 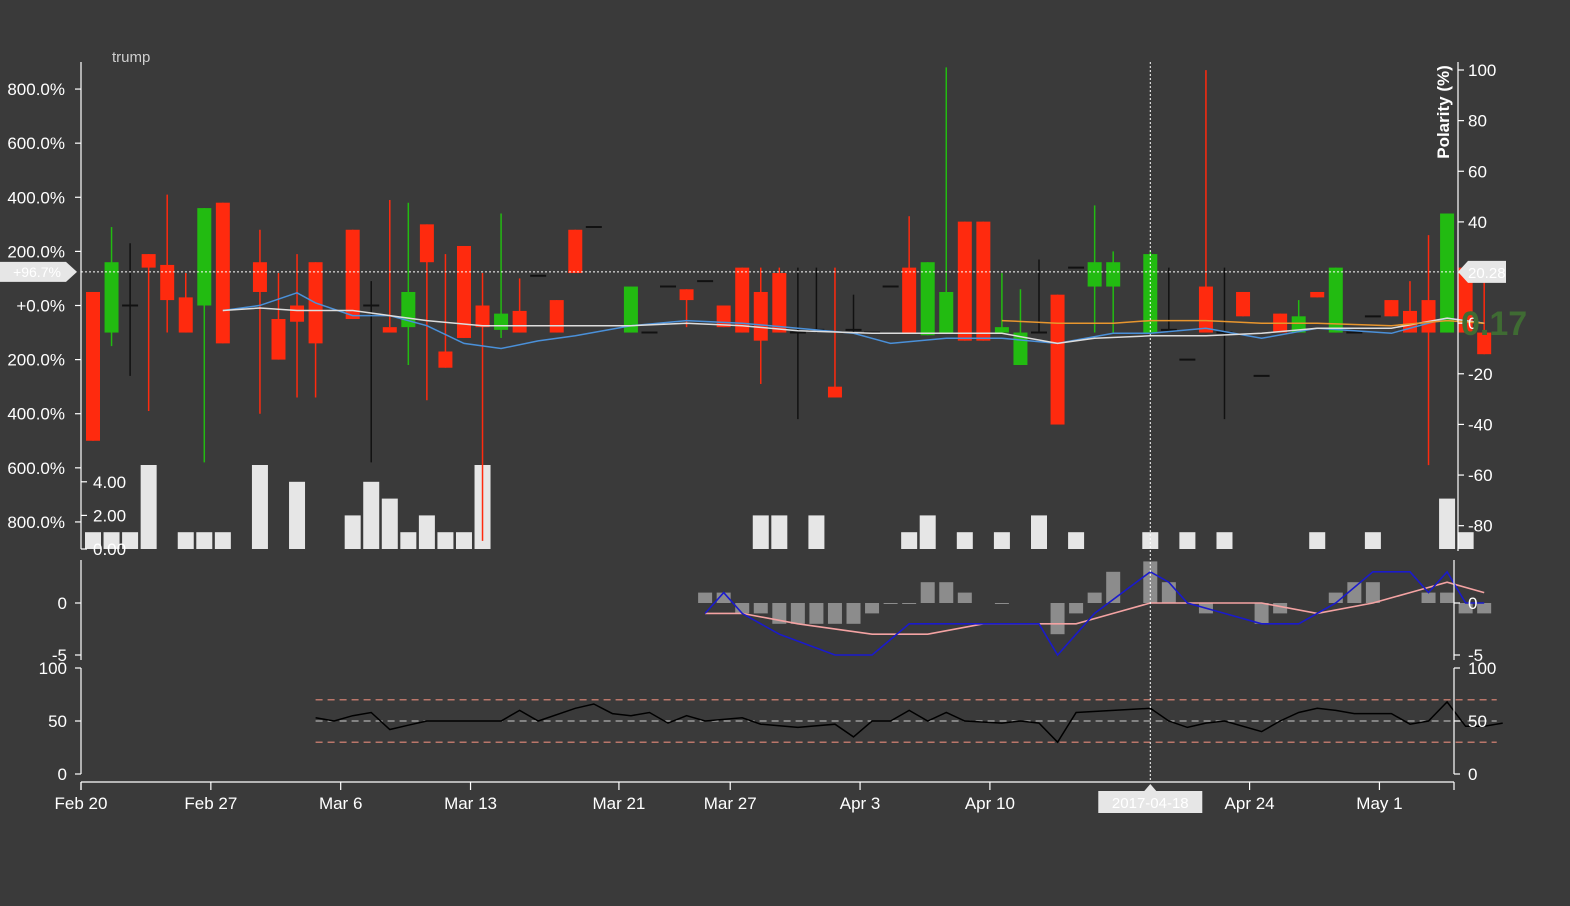 I want to click on rsi-tick-label: 50, so click(x=57, y=721).